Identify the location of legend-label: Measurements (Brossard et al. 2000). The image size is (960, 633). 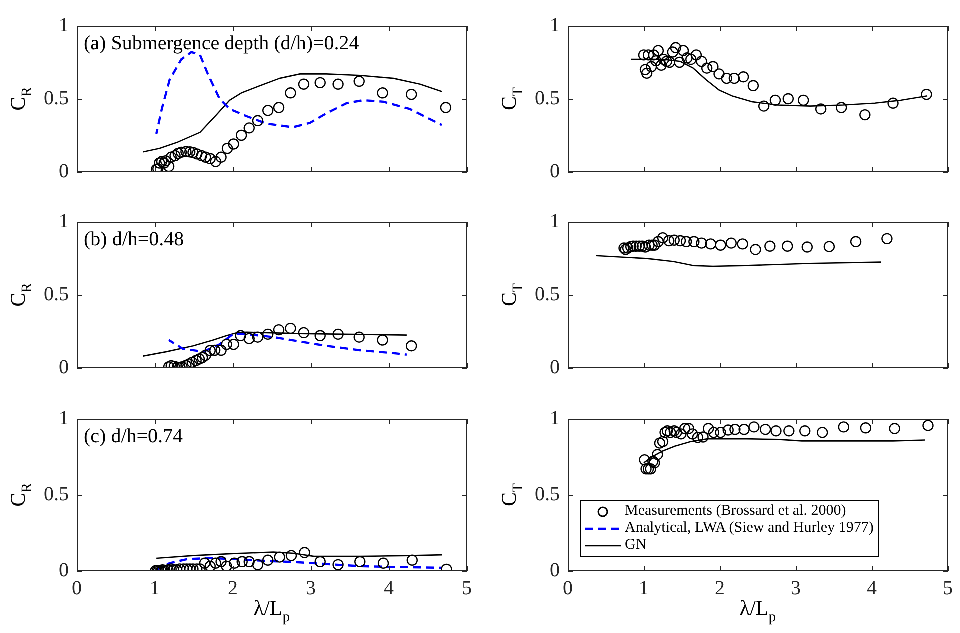
(735, 511).